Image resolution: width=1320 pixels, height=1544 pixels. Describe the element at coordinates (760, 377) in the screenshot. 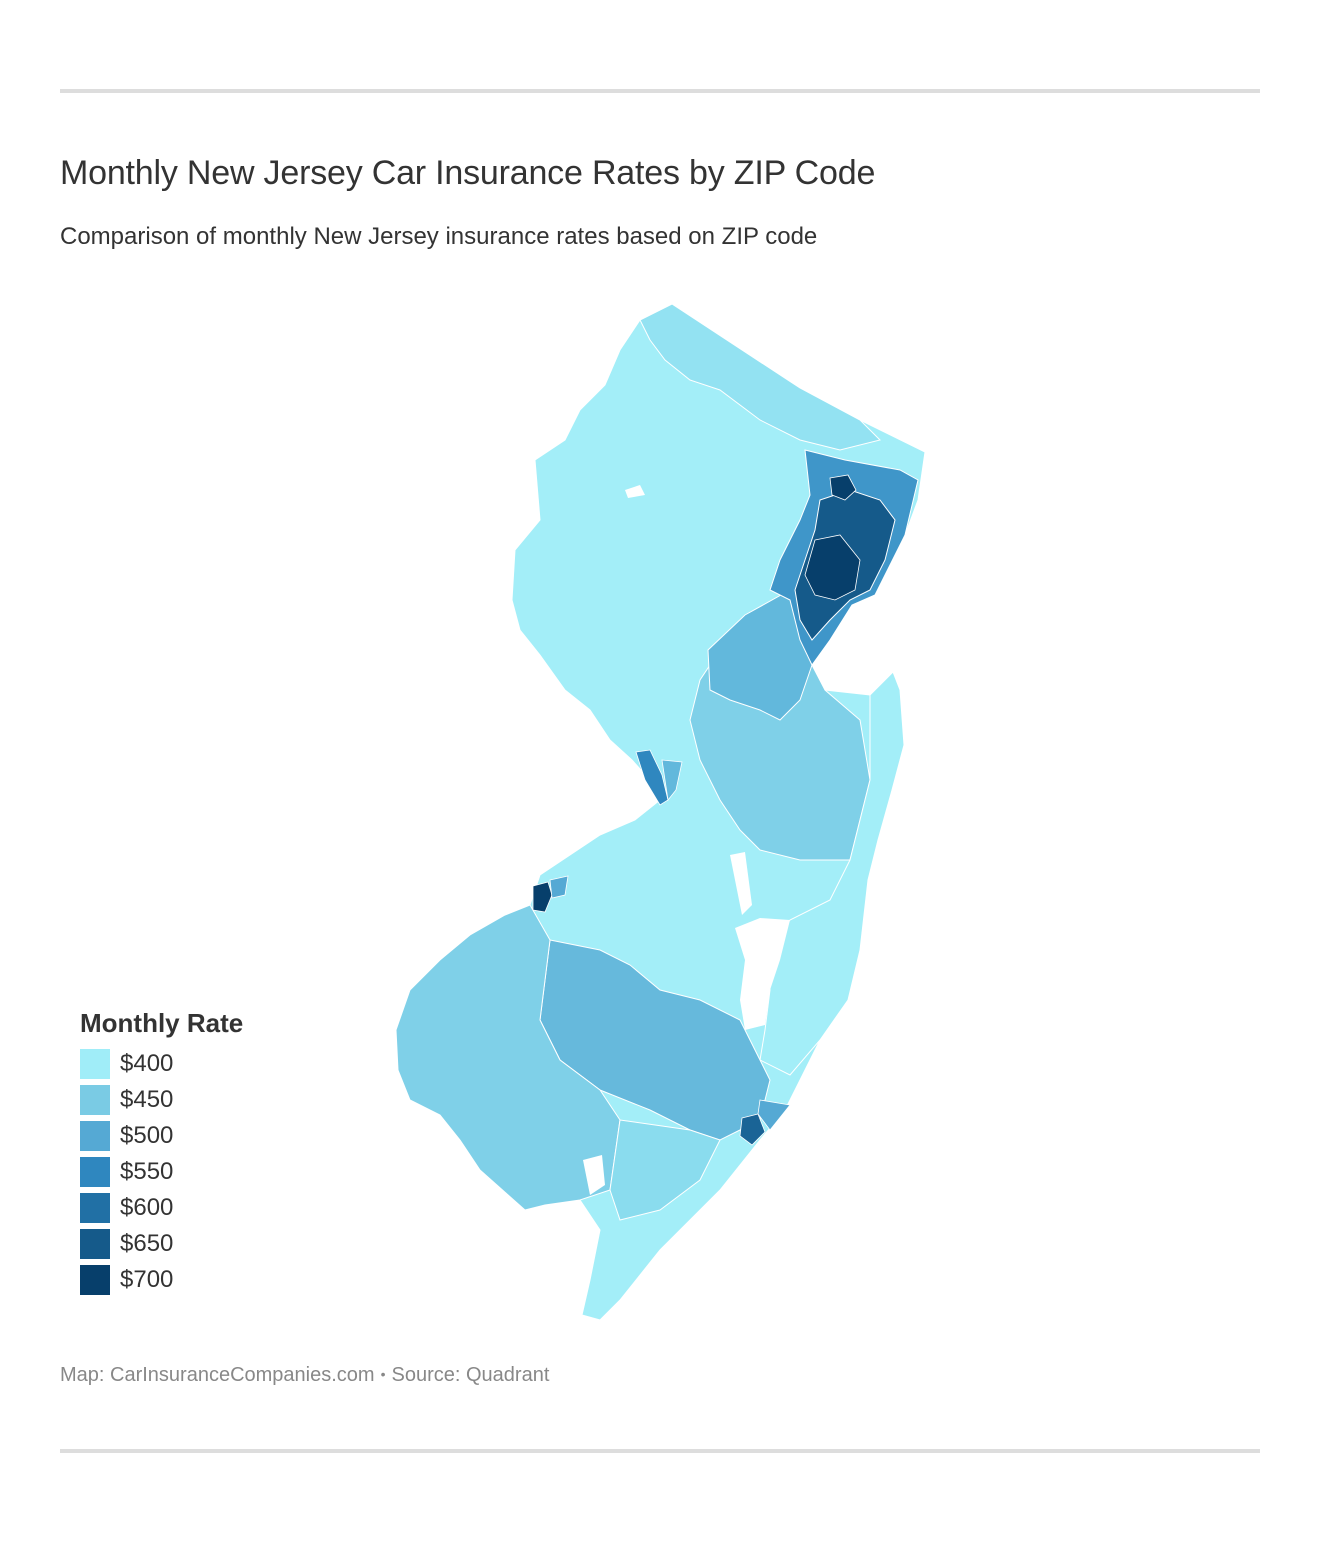

I see `map-region-north` at that location.